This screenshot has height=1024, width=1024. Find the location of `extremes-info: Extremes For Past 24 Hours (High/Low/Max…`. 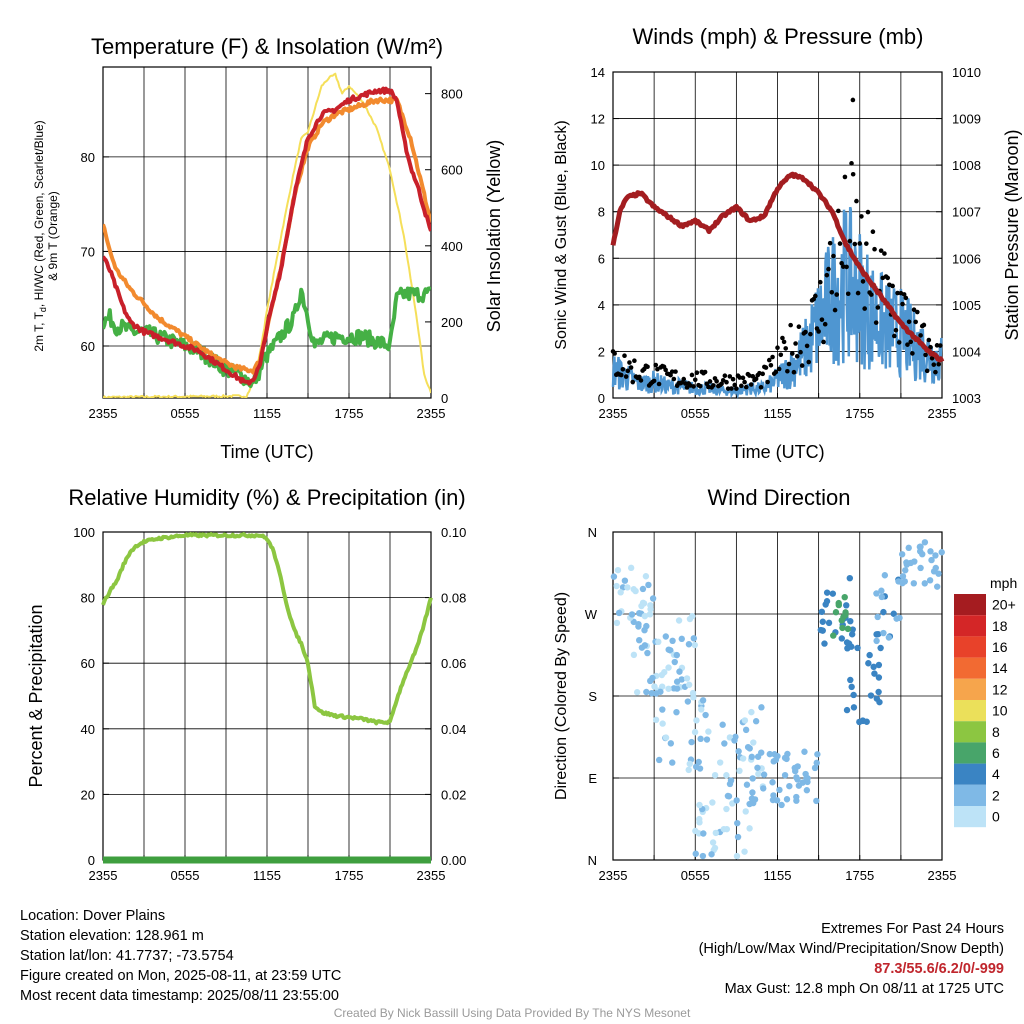

extremes-info: Extremes For Past 24 Hours (High/Low/Max… is located at coordinates (851, 959).